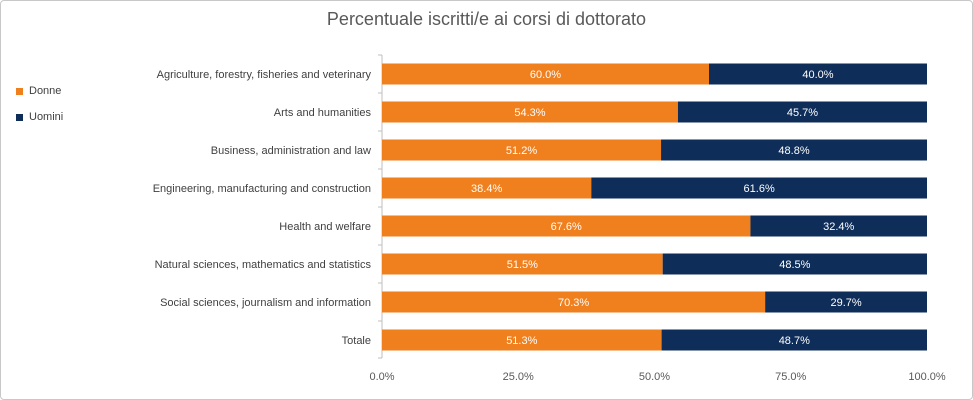  Describe the element at coordinates (654, 377) in the screenshot. I see `x-tick-label: 50.0%` at that location.